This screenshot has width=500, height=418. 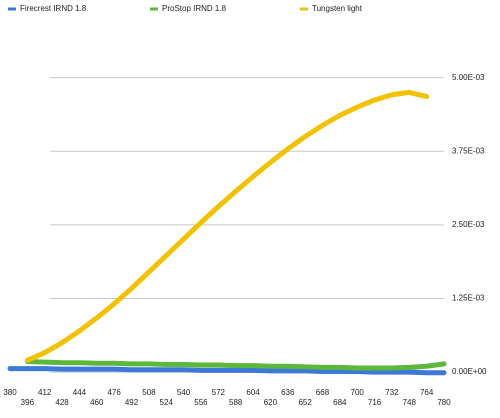 I want to click on y-tick-label: 3.75E-03, so click(x=468, y=150).